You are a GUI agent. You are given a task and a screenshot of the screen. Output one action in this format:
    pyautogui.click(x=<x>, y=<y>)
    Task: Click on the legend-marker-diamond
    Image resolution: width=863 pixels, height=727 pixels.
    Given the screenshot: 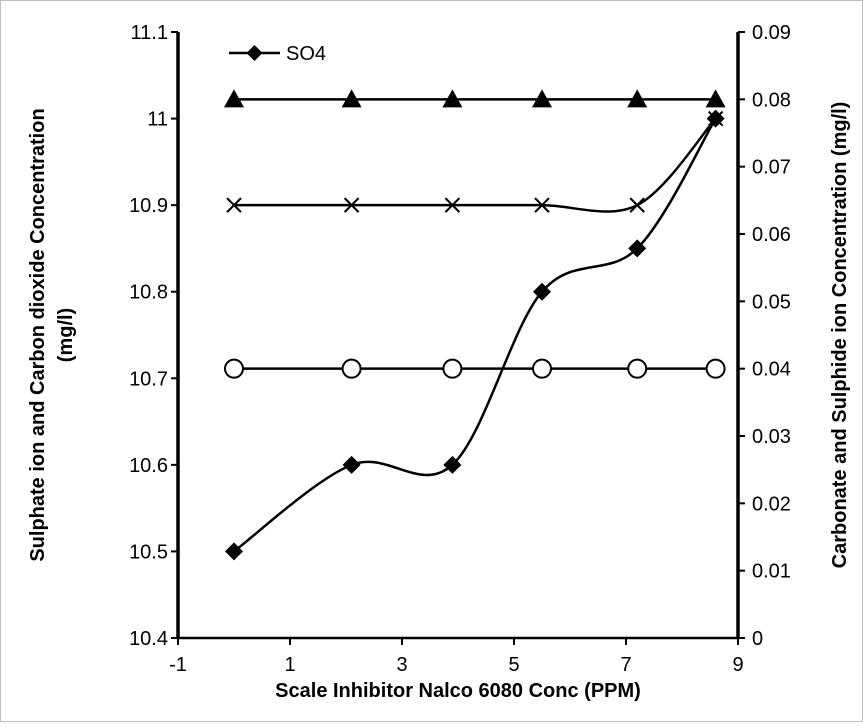 What is the action you would take?
    pyautogui.click(x=254, y=53)
    